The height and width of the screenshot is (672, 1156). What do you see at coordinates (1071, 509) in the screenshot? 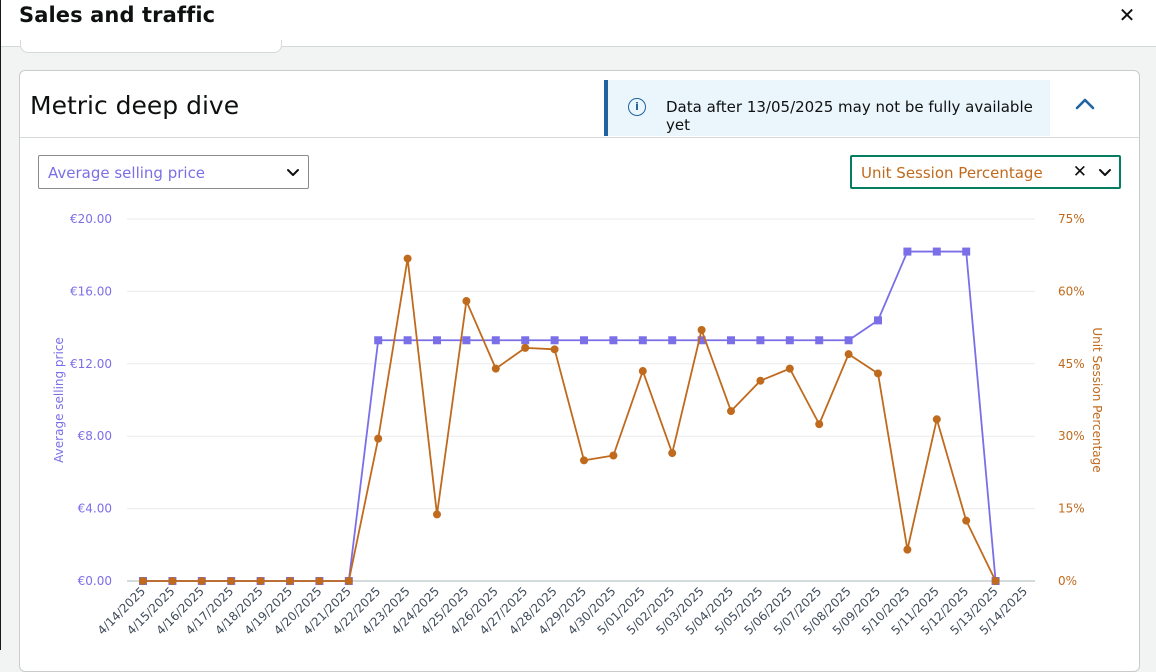
I see `y-right-tick-label: 15%` at bounding box center [1071, 509].